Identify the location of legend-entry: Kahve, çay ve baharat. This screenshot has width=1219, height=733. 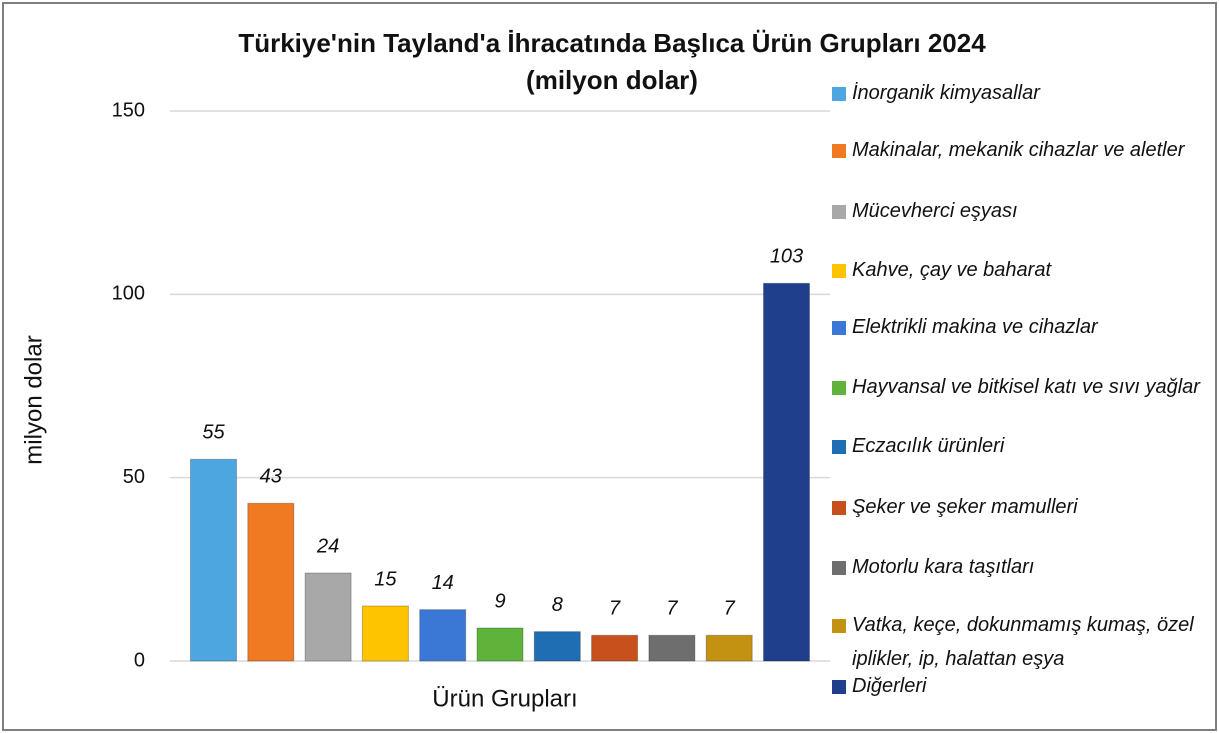
(1024, 270).